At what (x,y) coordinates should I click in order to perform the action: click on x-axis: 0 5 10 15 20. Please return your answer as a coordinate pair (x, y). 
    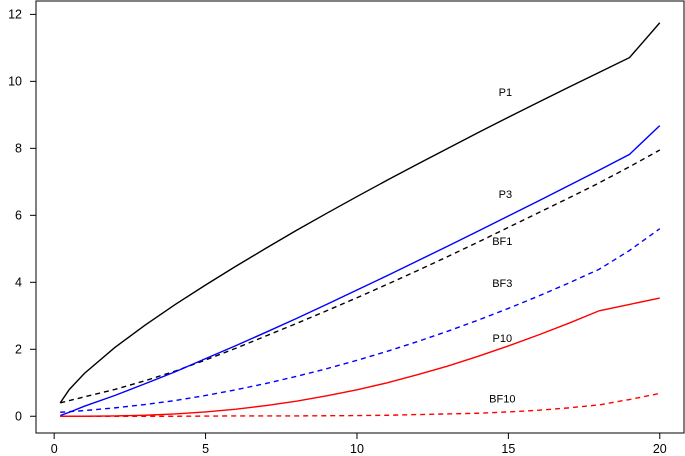
    Looking at the image, I should click on (359, 444).